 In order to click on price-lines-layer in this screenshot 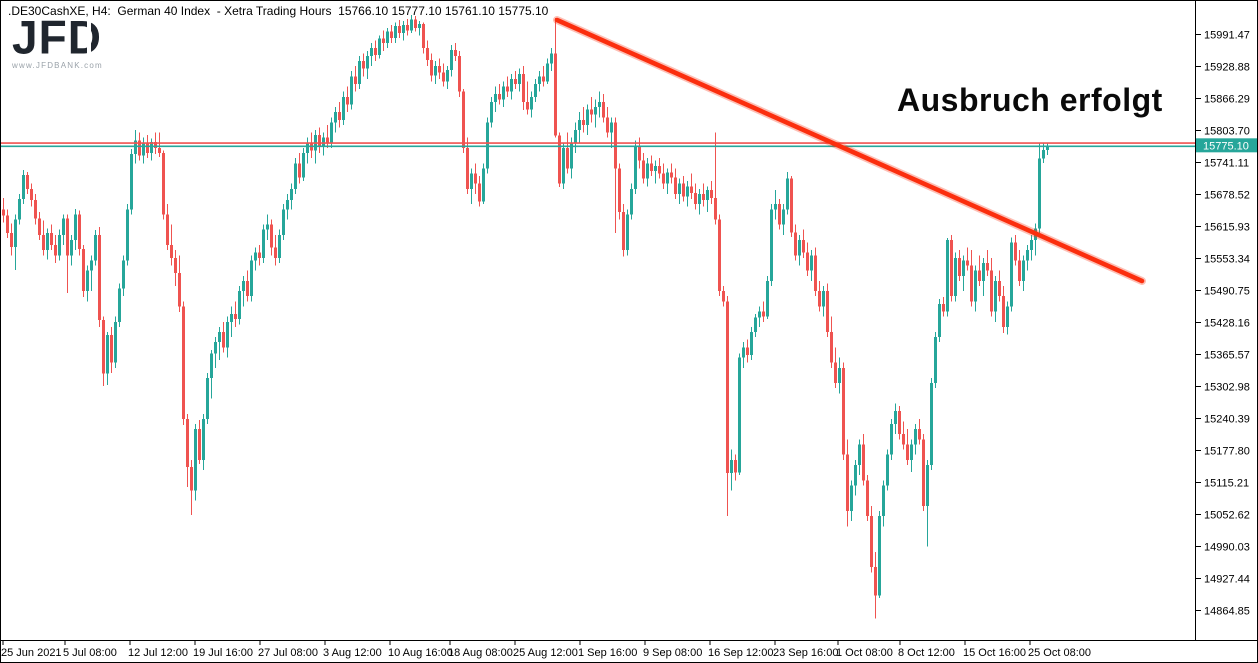, I will do `click(598, 145)`.